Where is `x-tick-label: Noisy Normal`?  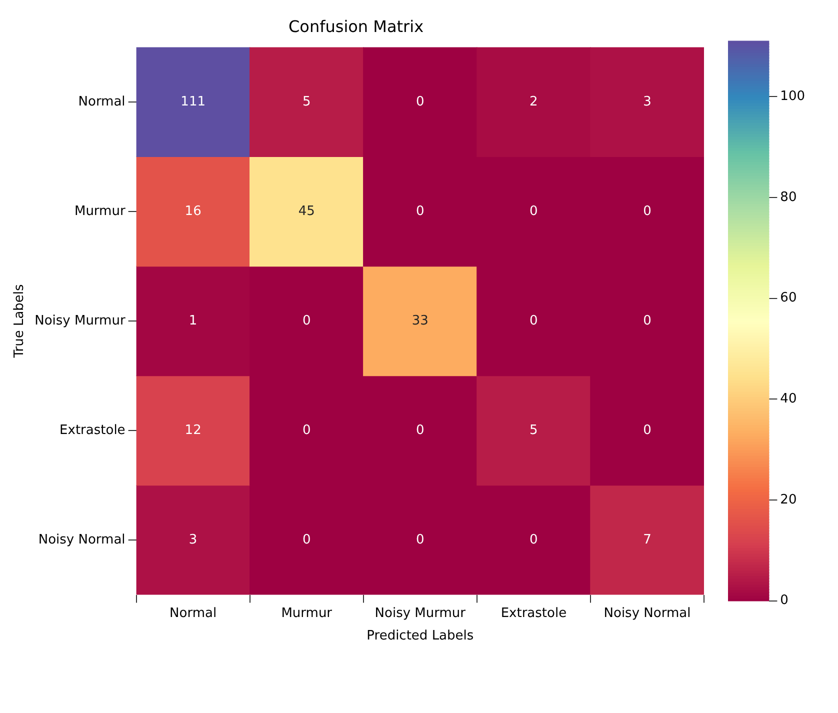
x-tick-label: Noisy Normal is located at coordinates (647, 613).